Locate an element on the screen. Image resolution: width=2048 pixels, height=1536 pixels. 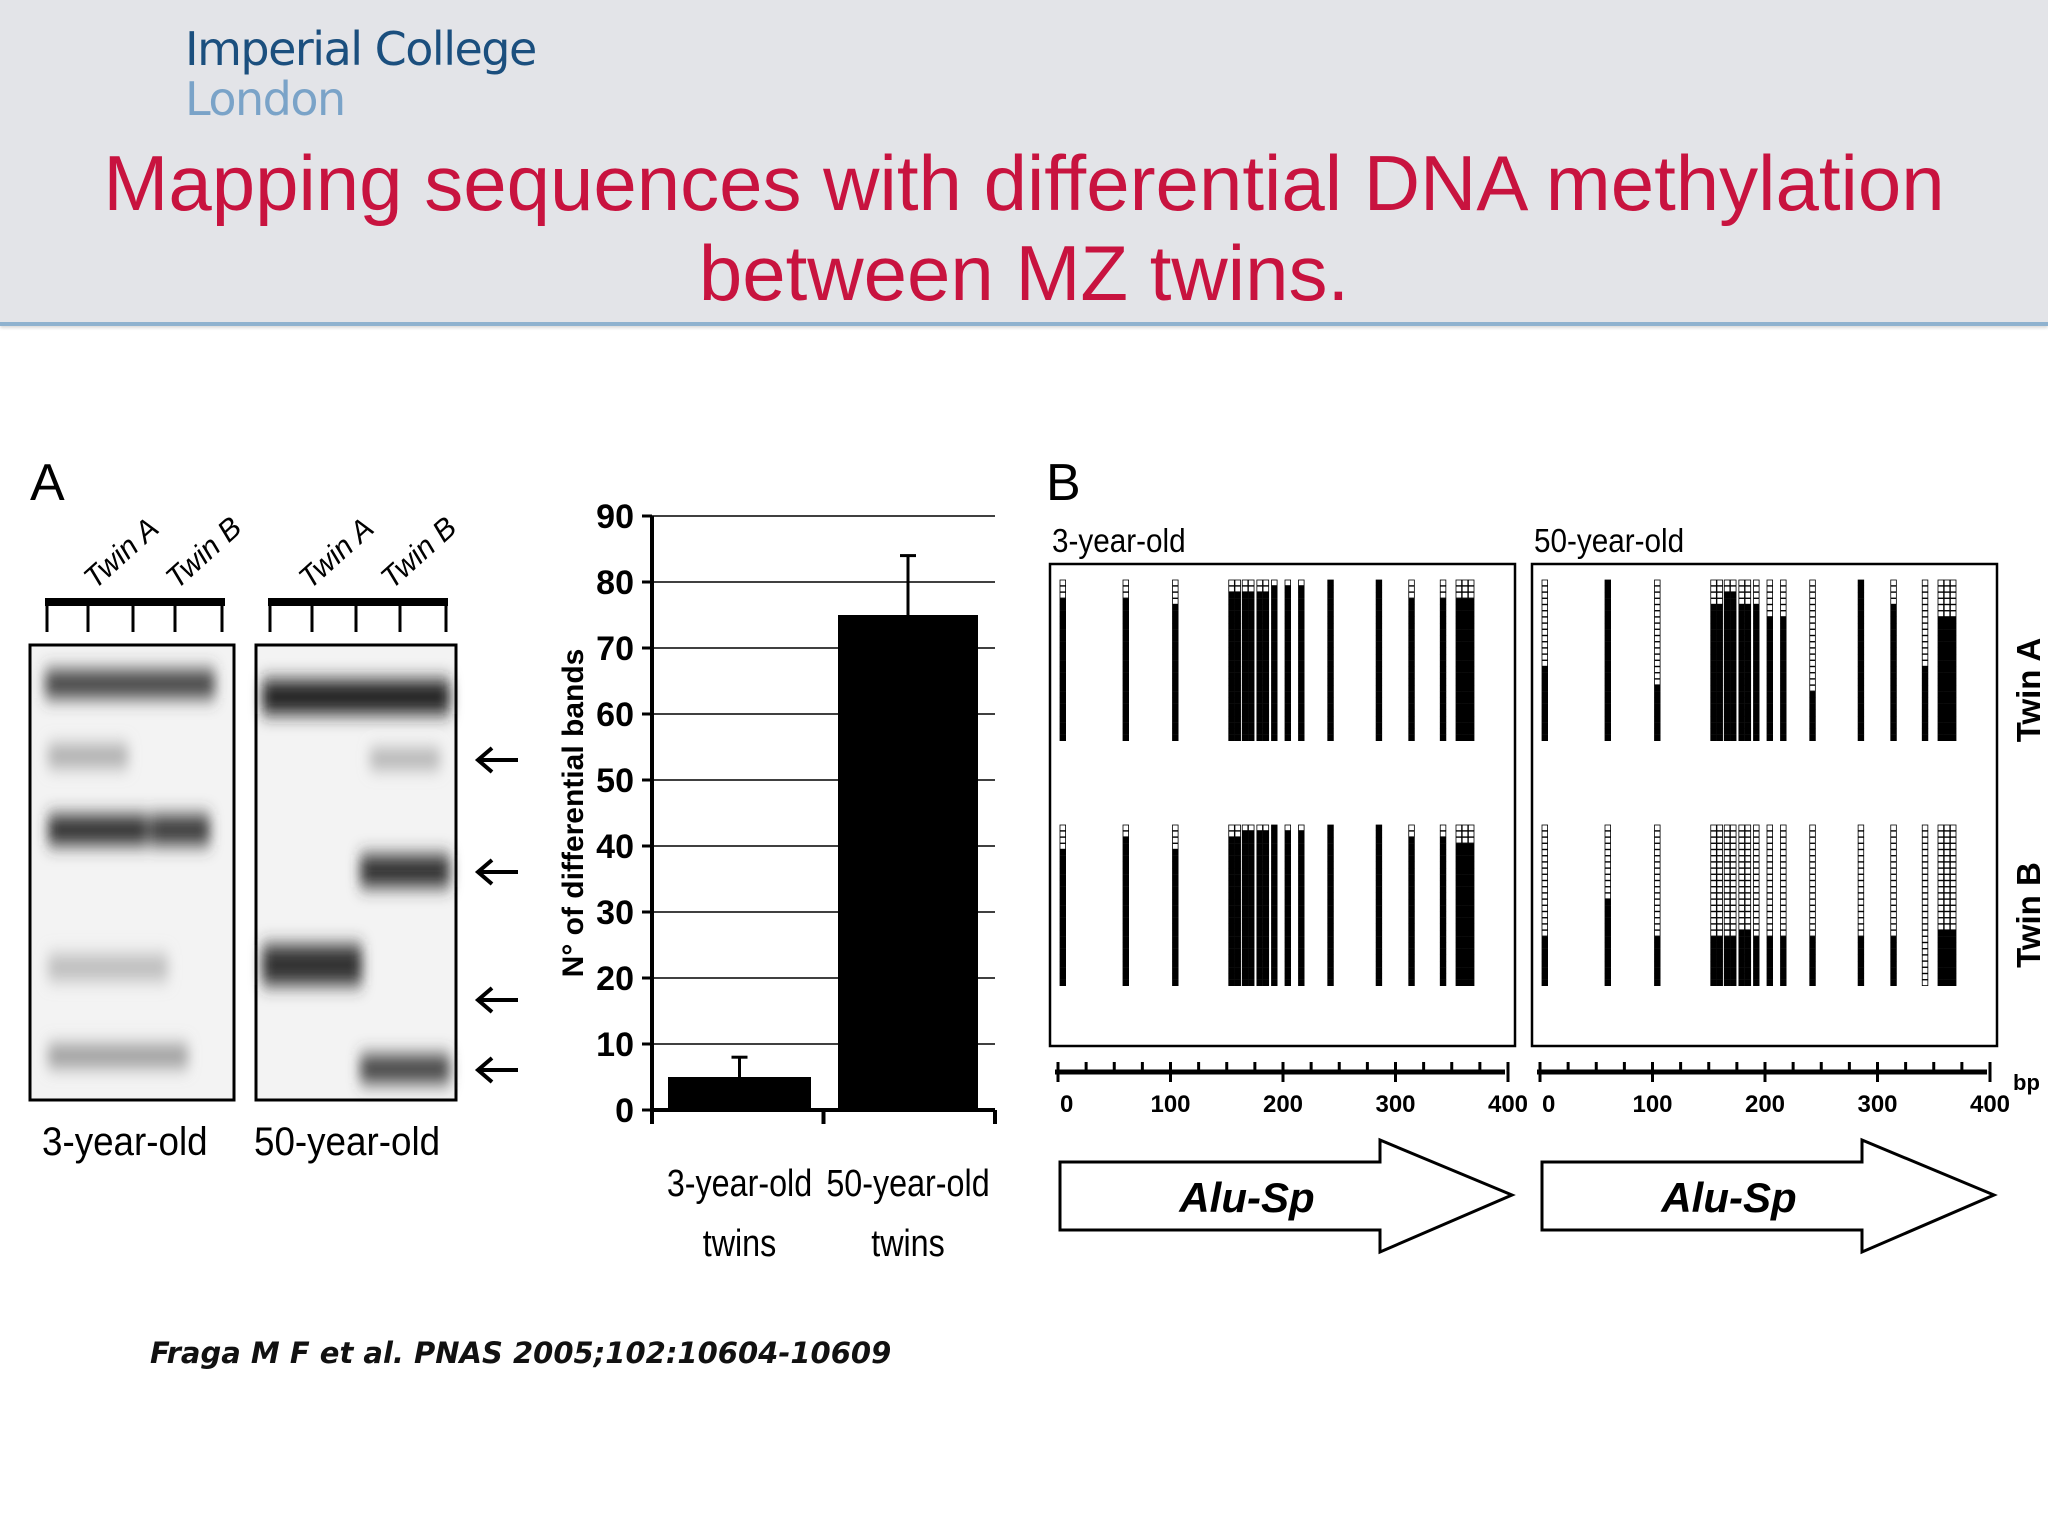
gel1-lane-label-twin-b: Twin B is located at coordinates (204, 553).